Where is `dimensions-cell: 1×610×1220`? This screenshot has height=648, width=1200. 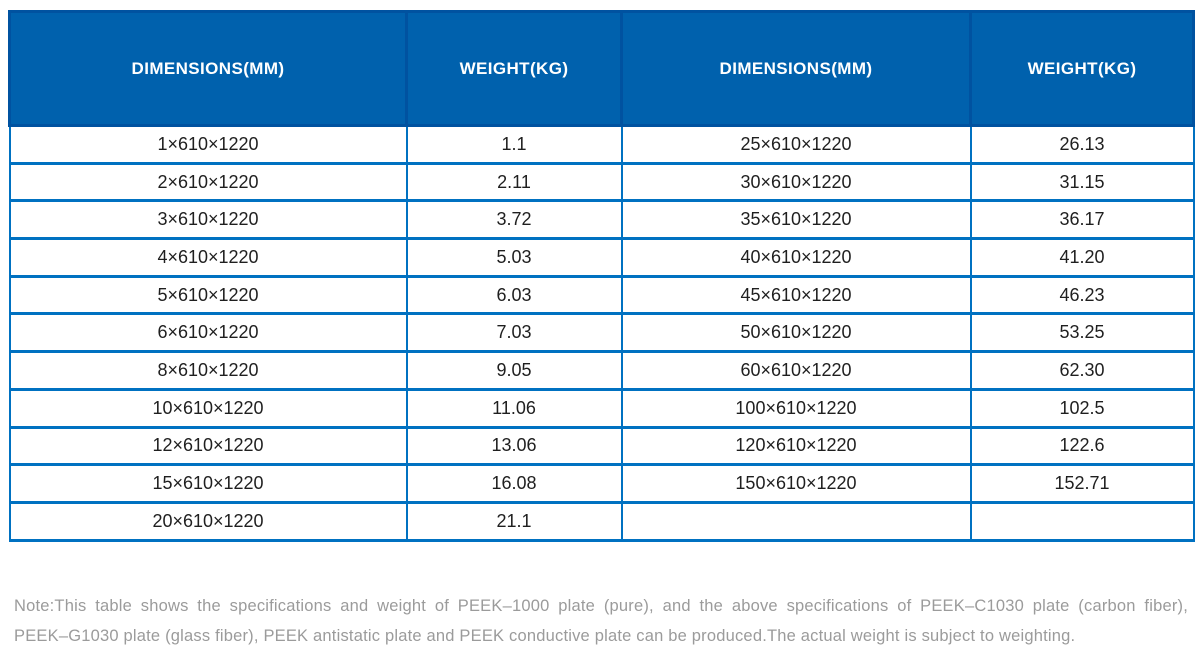
dimensions-cell: 1×610×1220 is located at coordinates (208, 144).